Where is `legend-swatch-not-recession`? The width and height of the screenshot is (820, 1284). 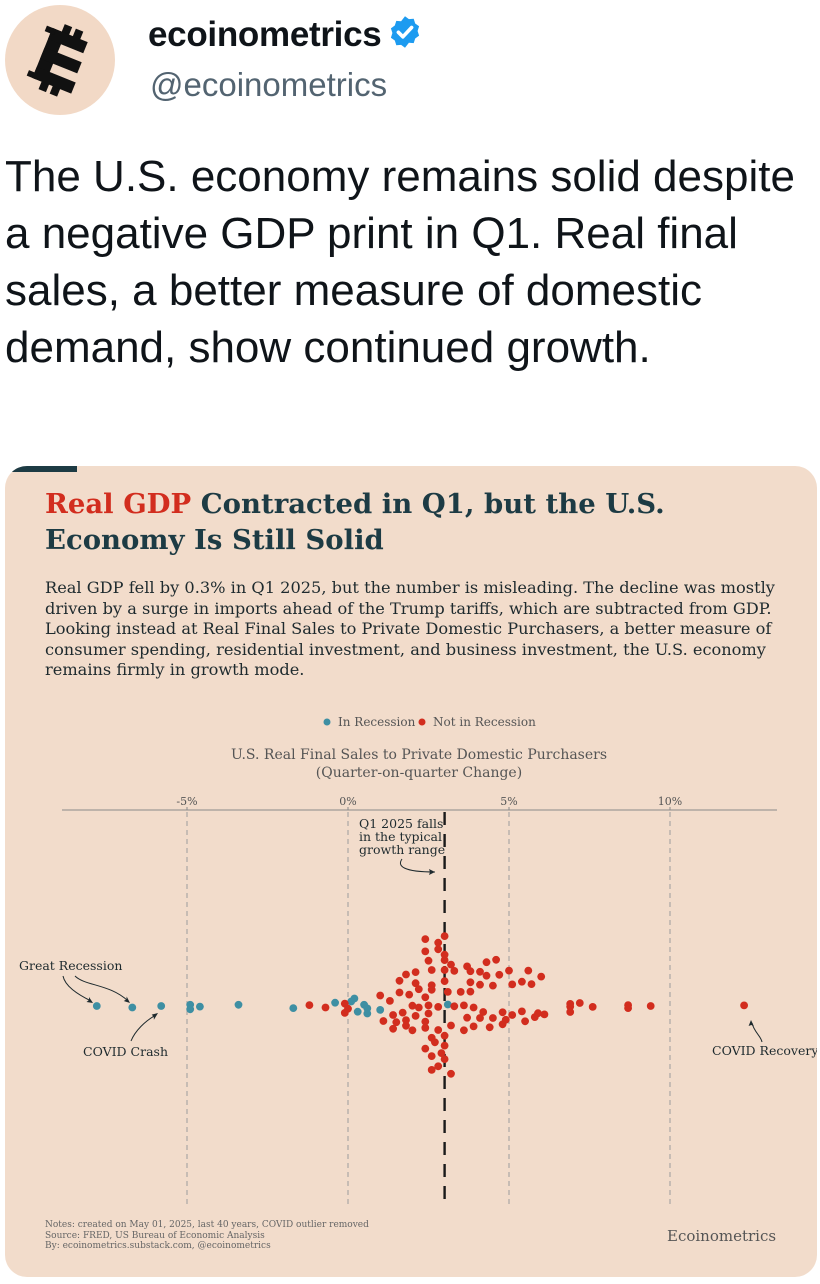 legend-swatch-not-recession is located at coordinates (422, 722).